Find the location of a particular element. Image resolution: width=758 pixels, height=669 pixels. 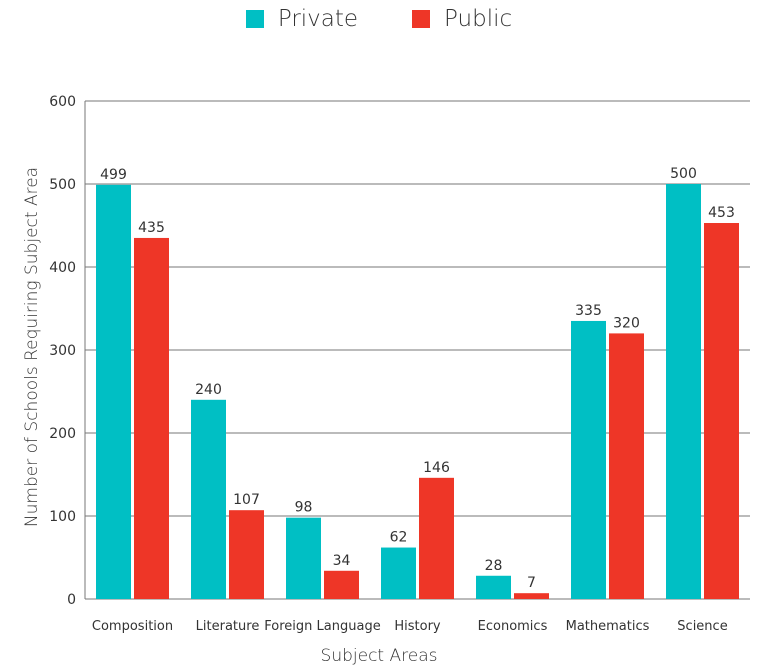

legend-item-public: Public is located at coordinates (462, 19).